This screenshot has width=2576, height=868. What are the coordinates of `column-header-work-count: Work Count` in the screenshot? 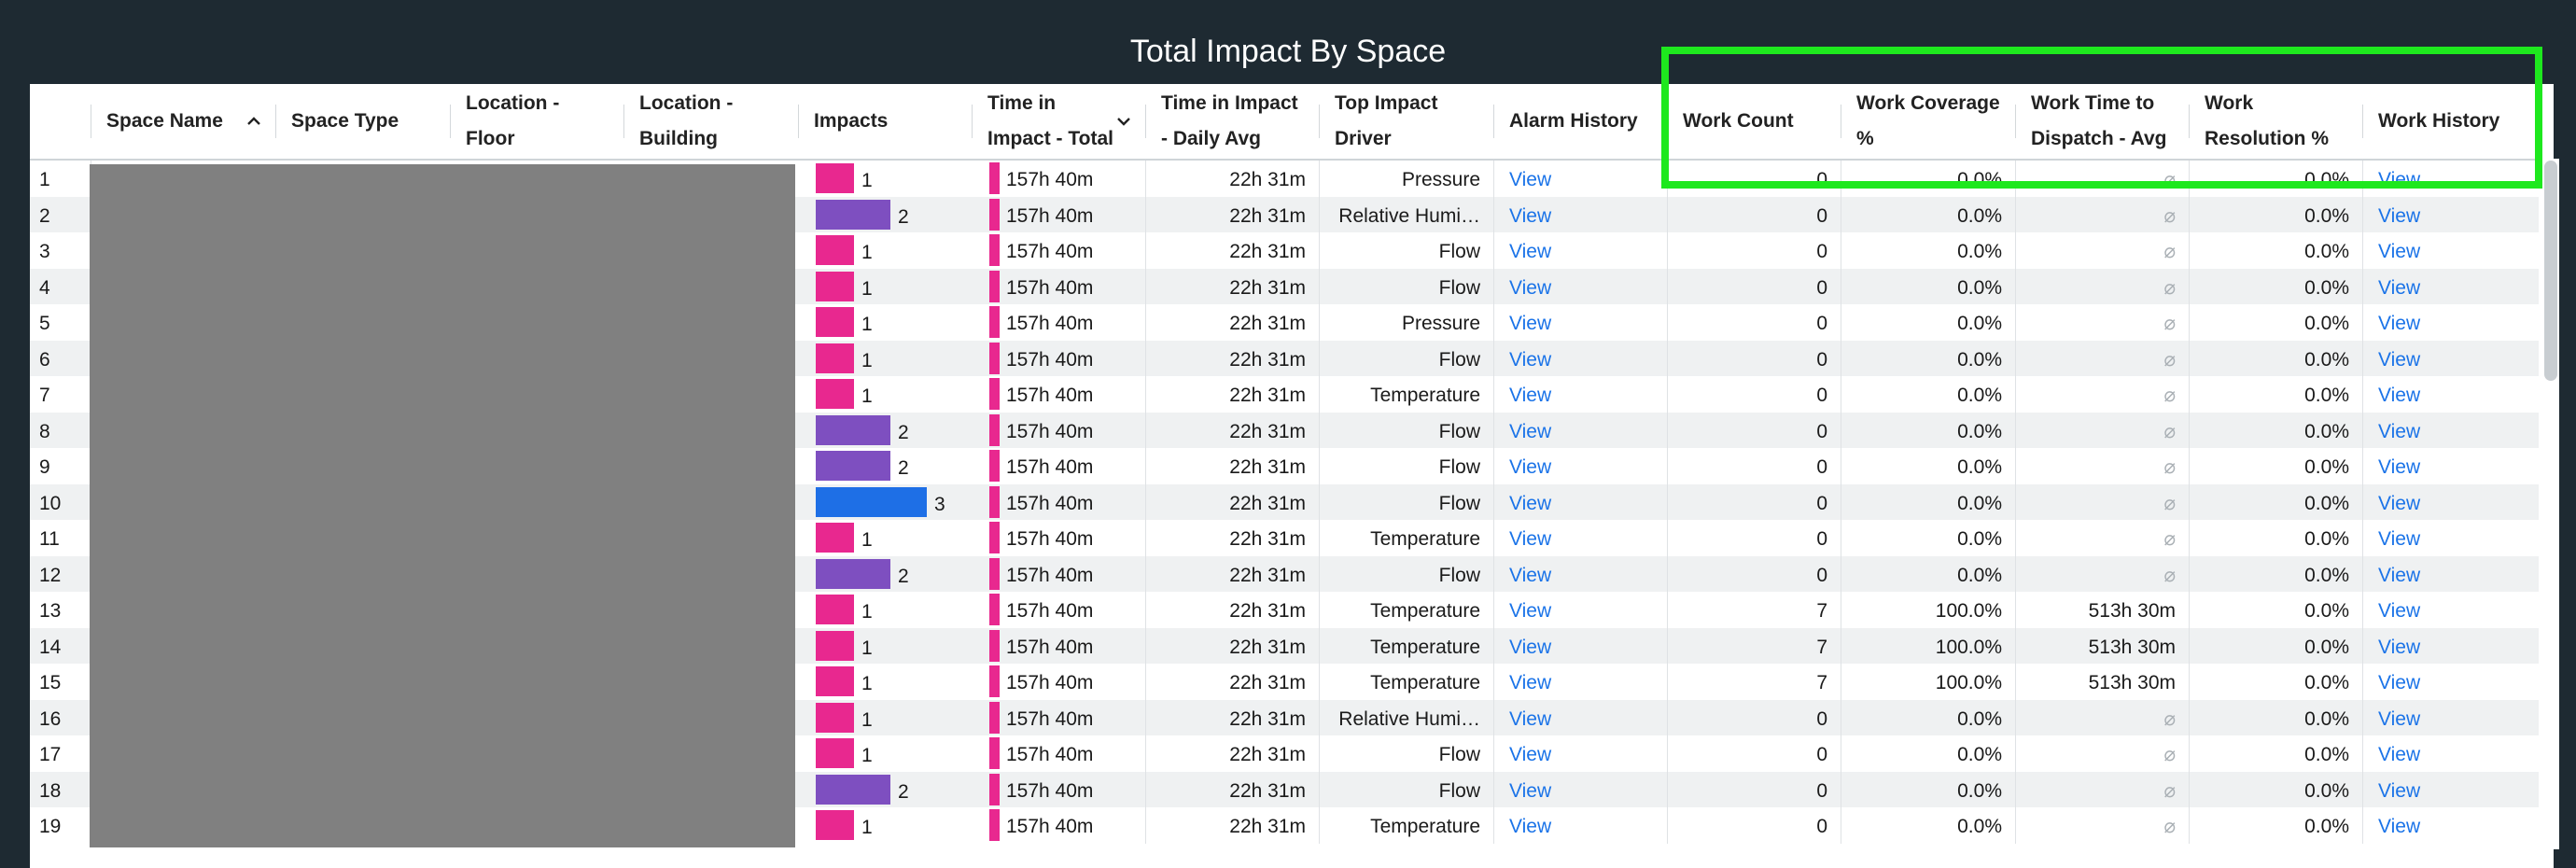 It's located at (1754, 121).